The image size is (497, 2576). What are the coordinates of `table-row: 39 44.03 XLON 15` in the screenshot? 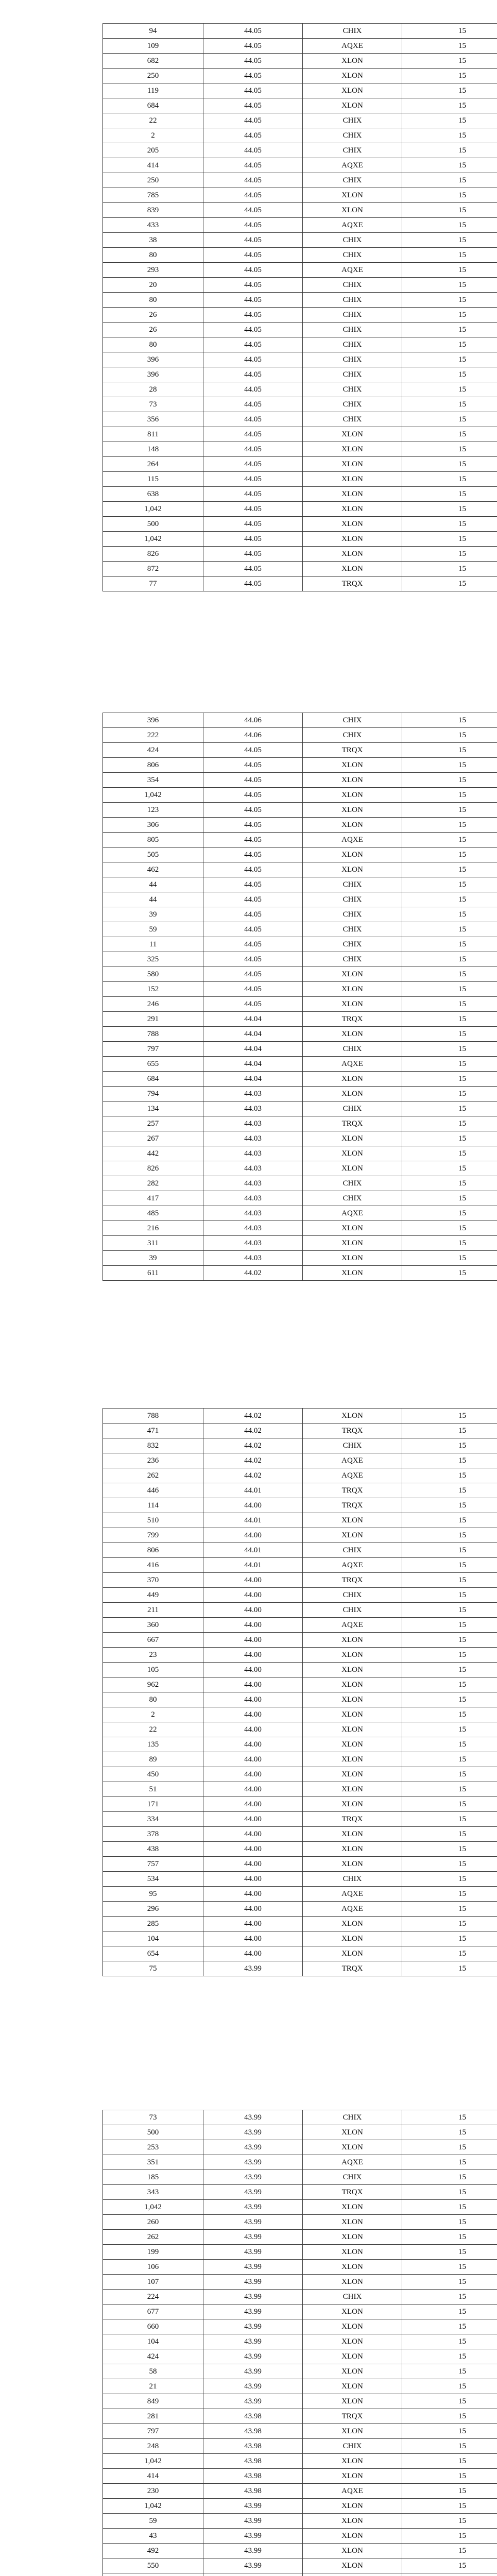 It's located at (300, 1258).